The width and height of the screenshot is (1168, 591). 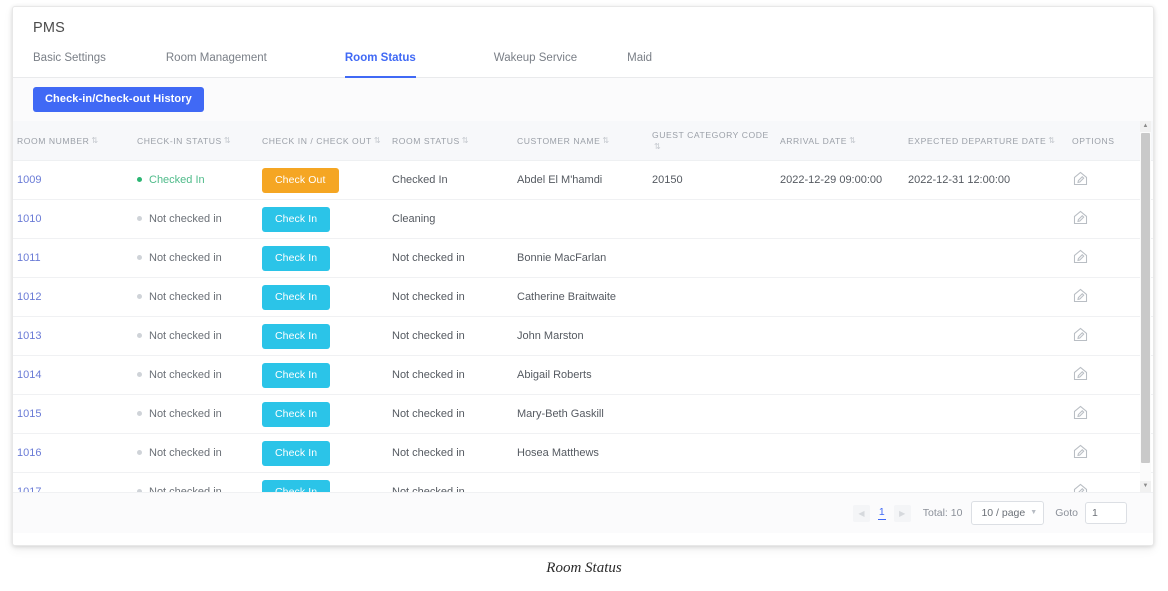 I want to click on pagination-next-button: ▶, so click(x=902, y=513).